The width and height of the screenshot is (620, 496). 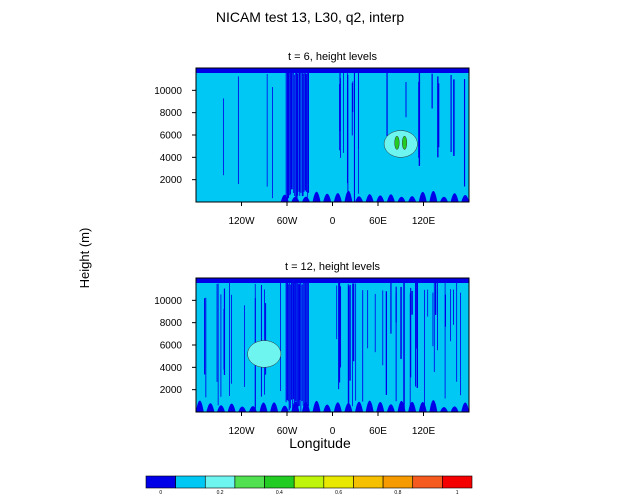 I want to click on contour-streak-a3, so click(x=289, y=345).